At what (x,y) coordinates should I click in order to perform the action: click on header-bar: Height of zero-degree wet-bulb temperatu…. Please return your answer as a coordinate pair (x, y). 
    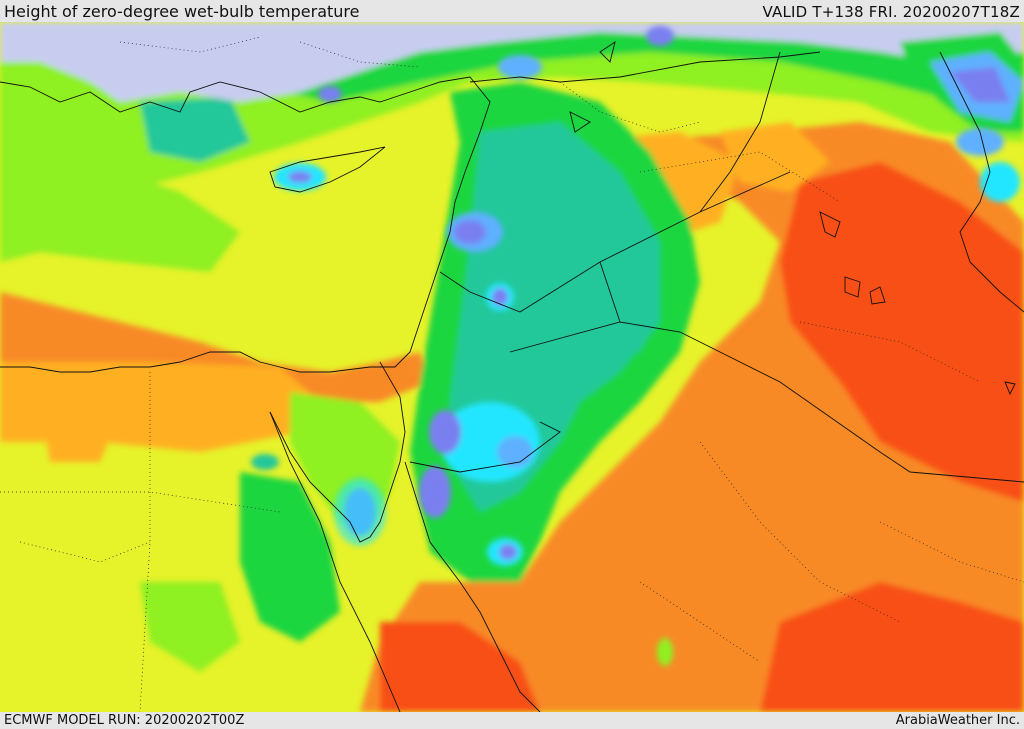
    Looking at the image, I should click on (512, 11).